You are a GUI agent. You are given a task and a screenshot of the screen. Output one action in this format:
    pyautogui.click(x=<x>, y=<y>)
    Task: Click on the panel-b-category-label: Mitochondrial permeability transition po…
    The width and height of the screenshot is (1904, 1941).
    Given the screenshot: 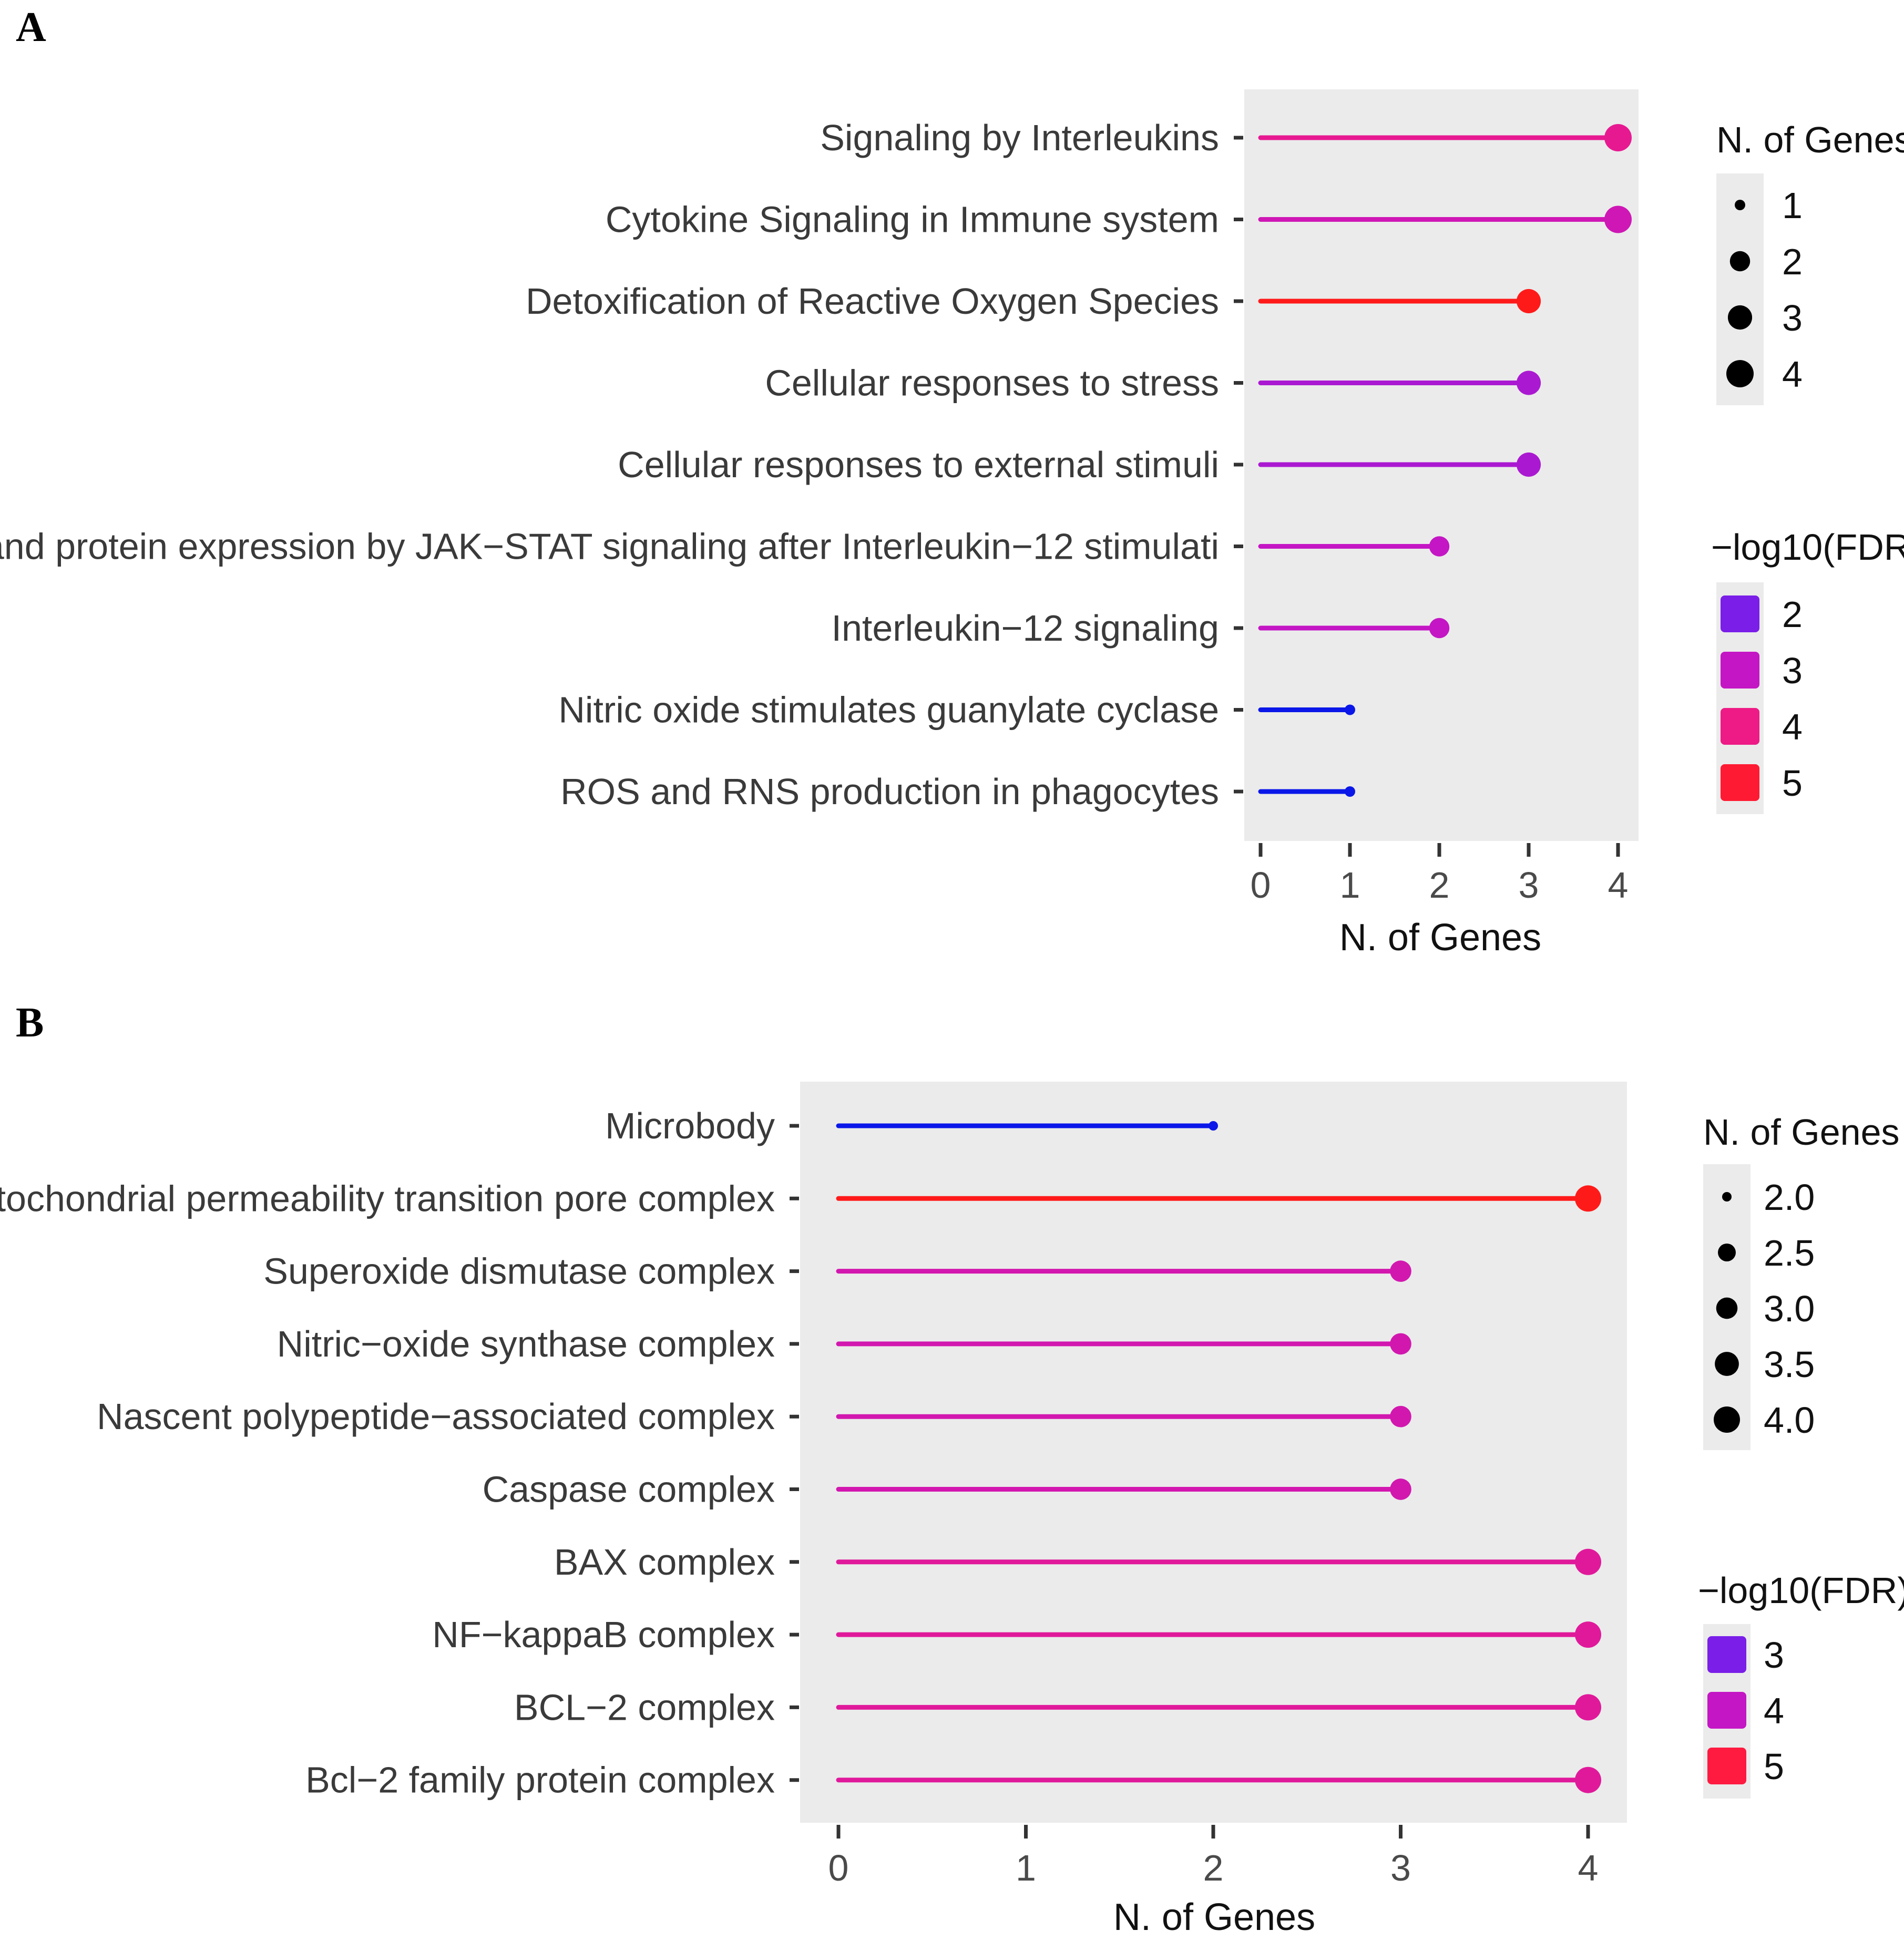 What is the action you would take?
    pyautogui.click(x=387, y=1198)
    